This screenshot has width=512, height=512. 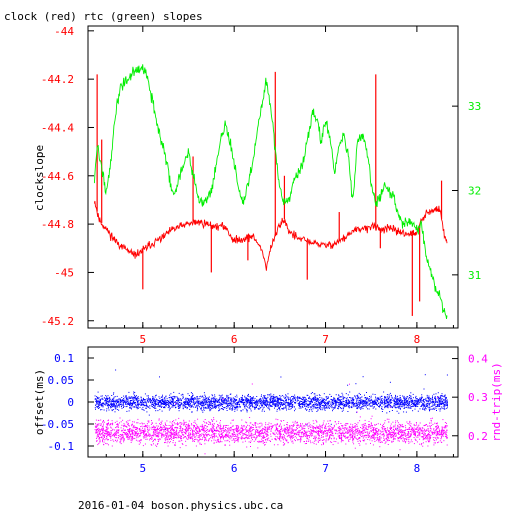 What do you see at coordinates (496, 401) in the screenshot?
I see `bottom-y2label: rnd-trip(ms)` at bounding box center [496, 401].